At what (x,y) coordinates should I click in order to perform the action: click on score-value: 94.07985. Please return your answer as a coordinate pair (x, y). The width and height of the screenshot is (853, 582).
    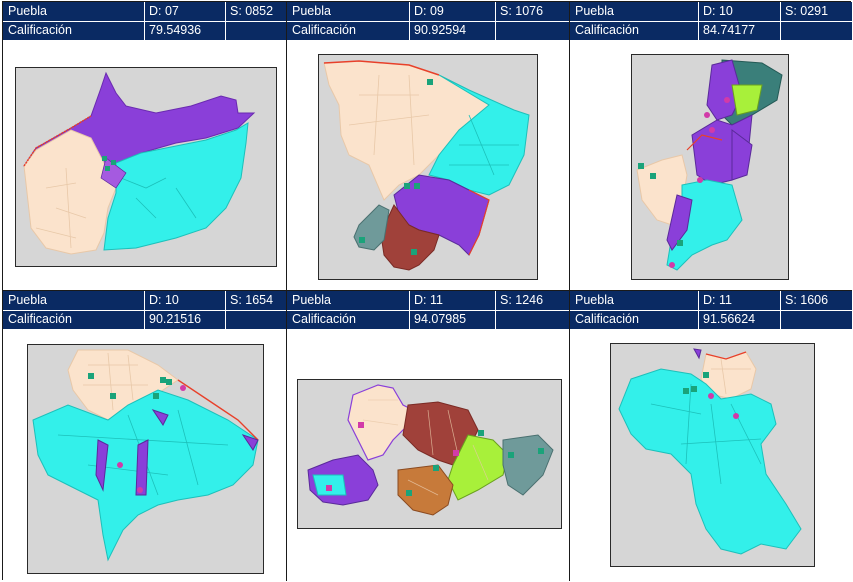
    Looking at the image, I should click on (440, 319).